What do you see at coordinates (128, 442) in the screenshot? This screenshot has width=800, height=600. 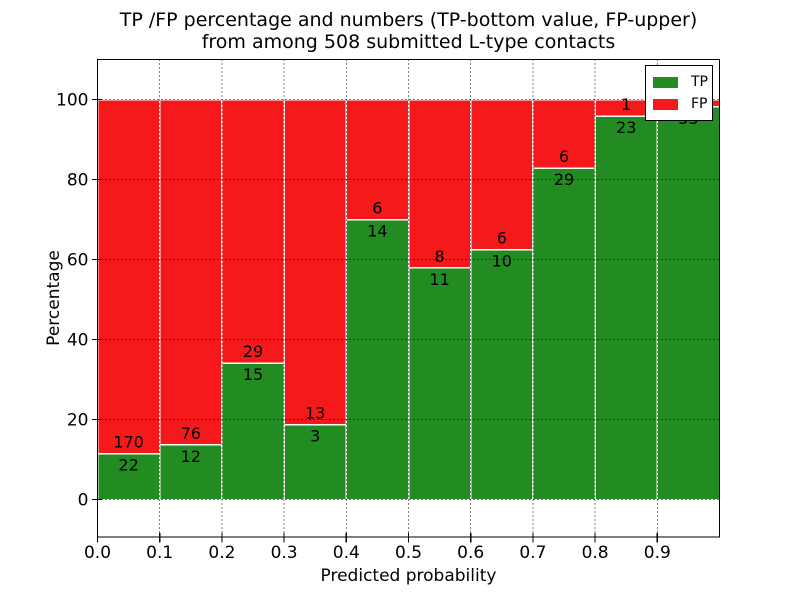 I see `fp-count-label: 170` at bounding box center [128, 442].